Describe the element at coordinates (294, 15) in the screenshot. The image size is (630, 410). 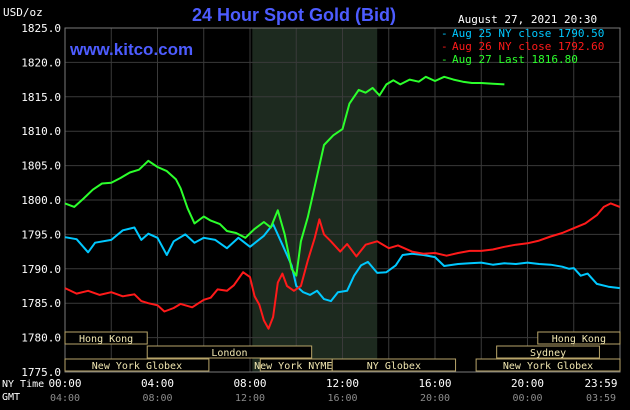
I see `chart-title: 24 Hour Spot Gold (Bid)` at that location.